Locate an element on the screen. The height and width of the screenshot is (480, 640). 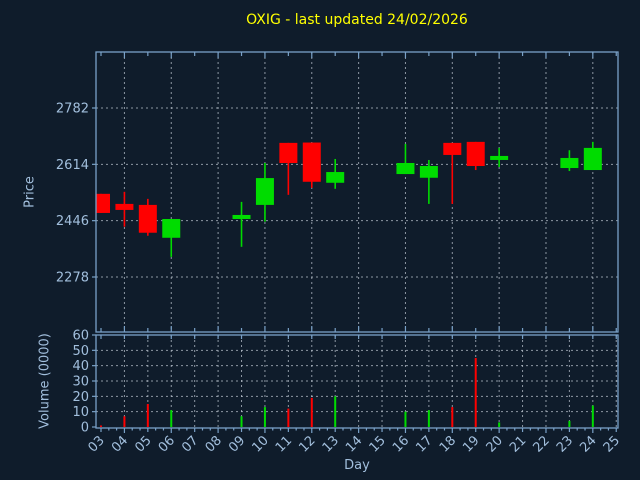
day-tick-label: 25 is located at coordinates (612, 444).